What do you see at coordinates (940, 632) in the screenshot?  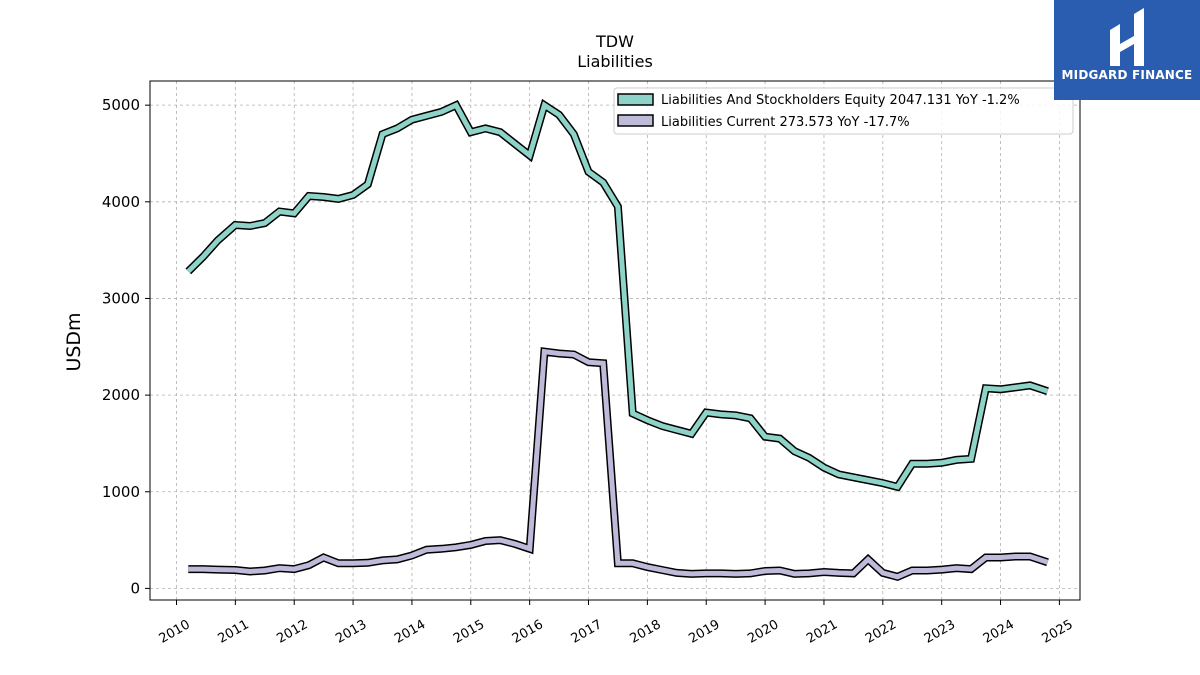 I see `x-tick-label: 2023` at bounding box center [940, 632].